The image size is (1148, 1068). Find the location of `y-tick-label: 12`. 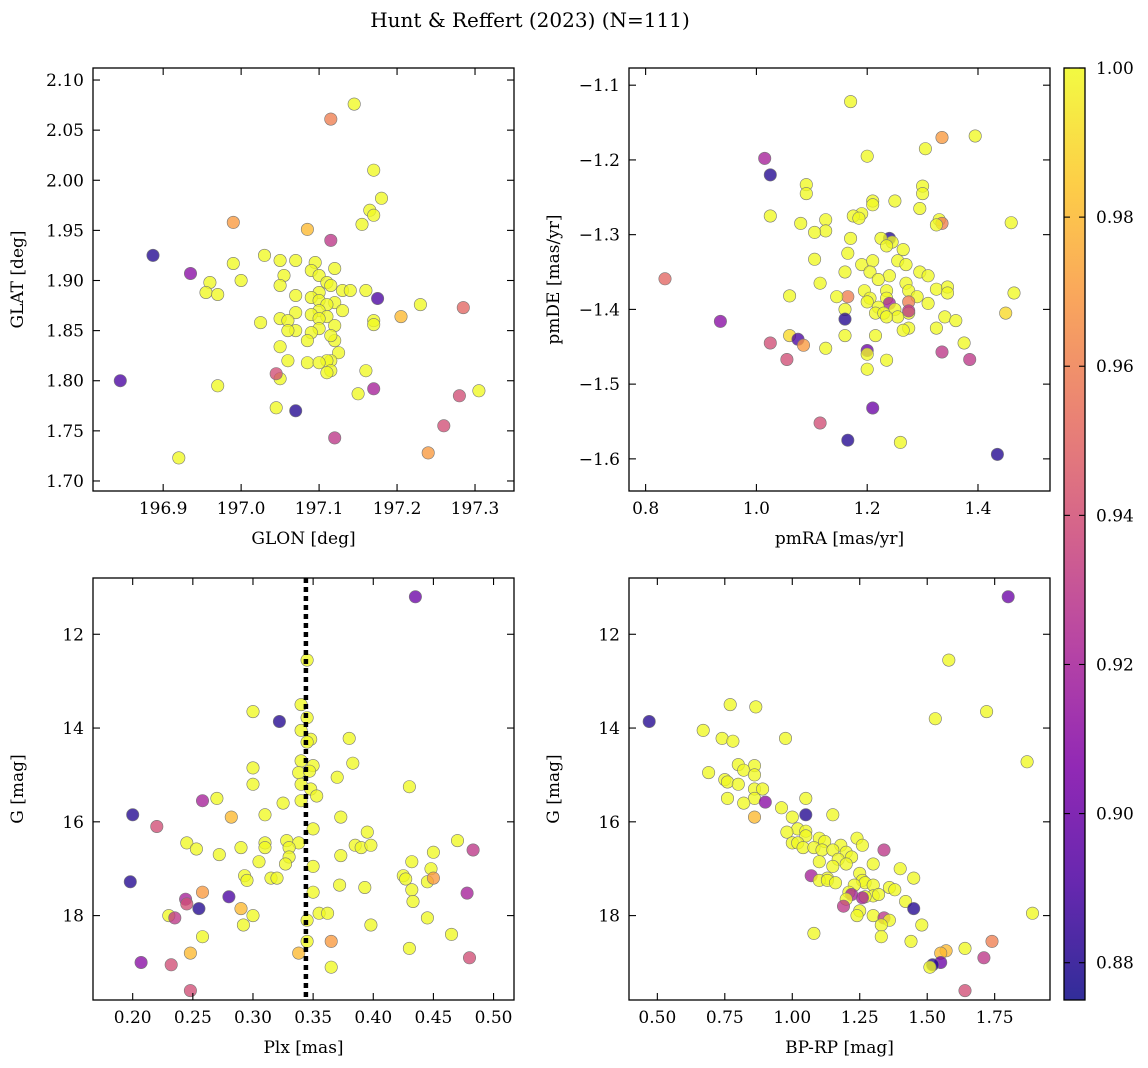

y-tick-label: 12 is located at coordinates (73, 635).